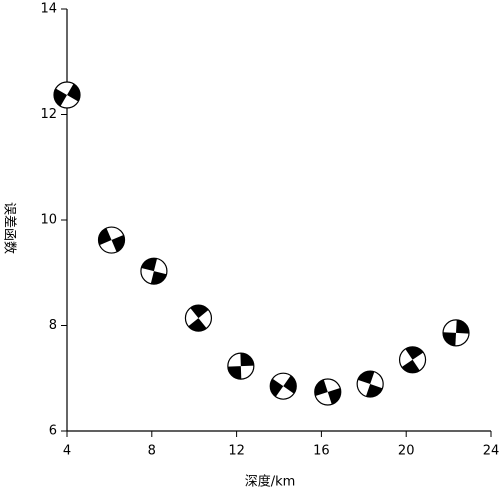  I want to click on y-tick-label: 10, so click(48, 220).